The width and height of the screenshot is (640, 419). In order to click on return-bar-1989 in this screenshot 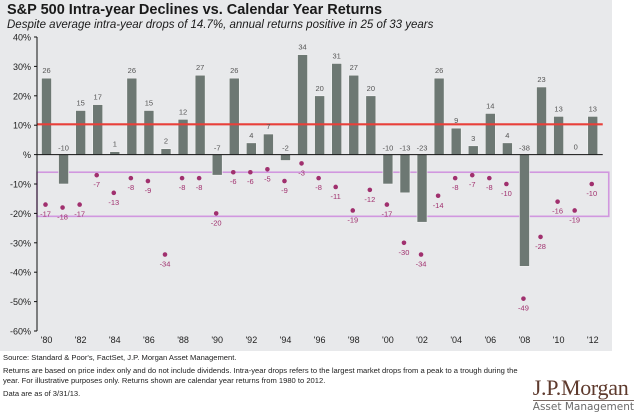, I will do `click(200, 114)`.